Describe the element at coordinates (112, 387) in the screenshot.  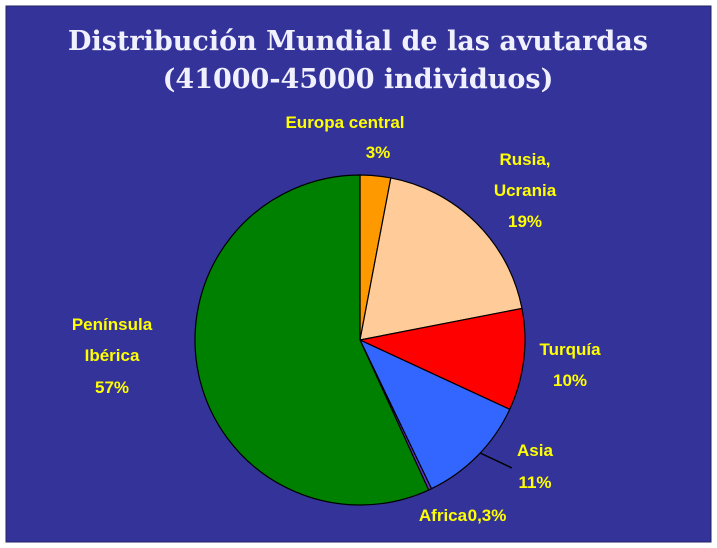
I see `value-label: 57%` at that location.